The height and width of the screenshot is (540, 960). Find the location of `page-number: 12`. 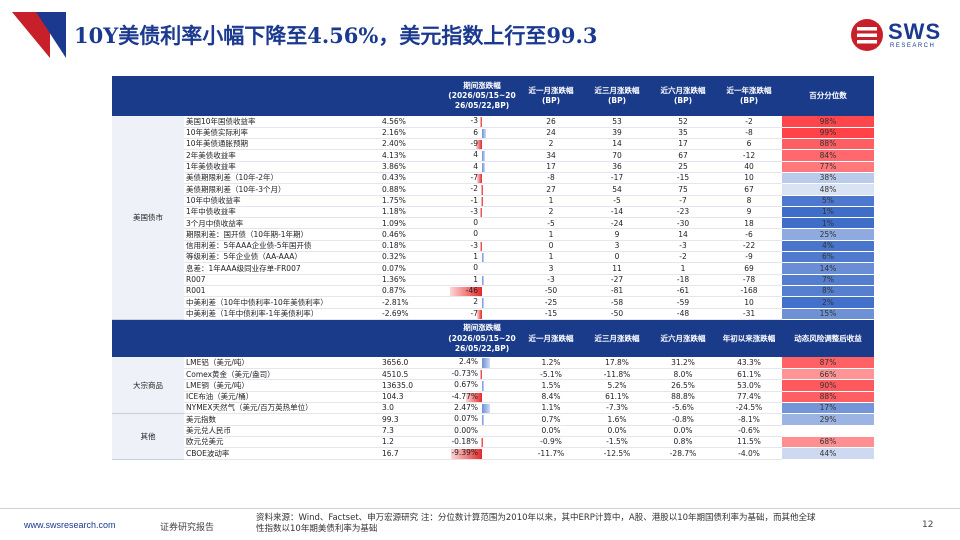

page-number: 12 is located at coordinates (928, 525).